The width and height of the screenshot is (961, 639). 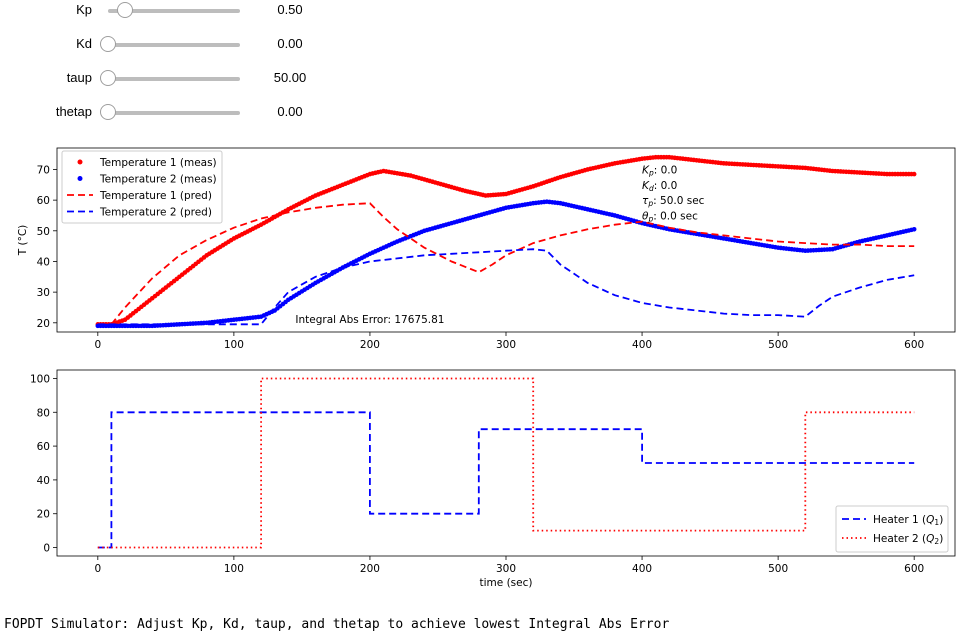 What do you see at coordinates (23, 241) in the screenshot?
I see `y-axis-label: T (°C)` at bounding box center [23, 241].